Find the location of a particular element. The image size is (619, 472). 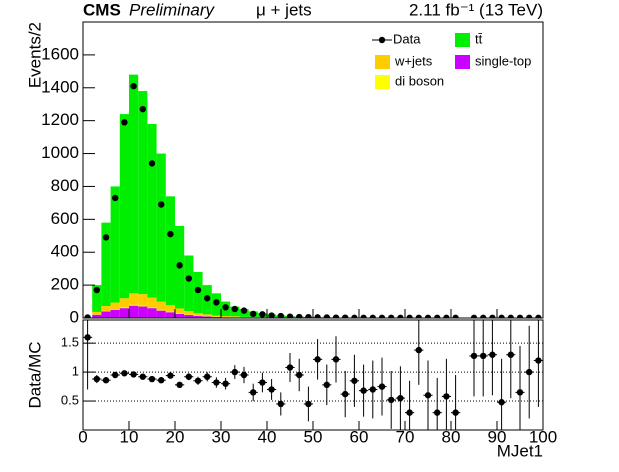

legend-label: di boson is located at coordinates (419, 80).